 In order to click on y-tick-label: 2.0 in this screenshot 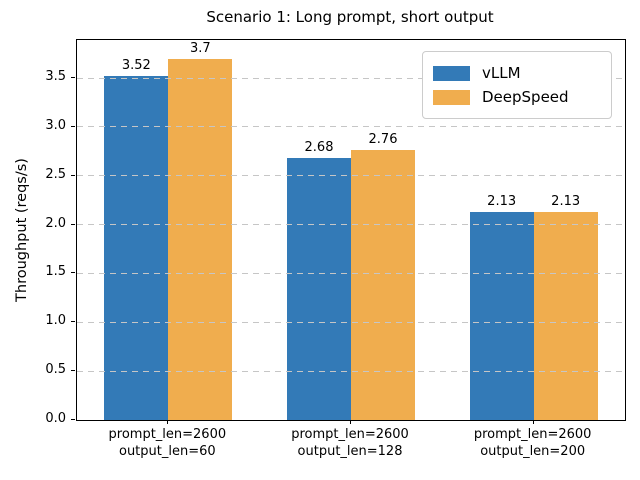, I will do `click(55, 223)`.